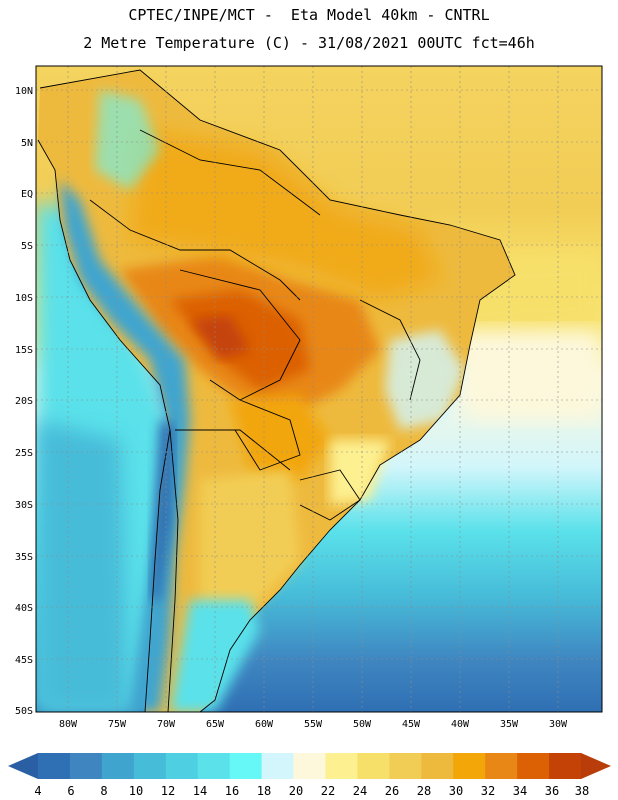 This screenshot has height=800, width=618. What do you see at coordinates (390, 350) in the screenshot?
I see `border-brazil-states` at bounding box center [390, 350].